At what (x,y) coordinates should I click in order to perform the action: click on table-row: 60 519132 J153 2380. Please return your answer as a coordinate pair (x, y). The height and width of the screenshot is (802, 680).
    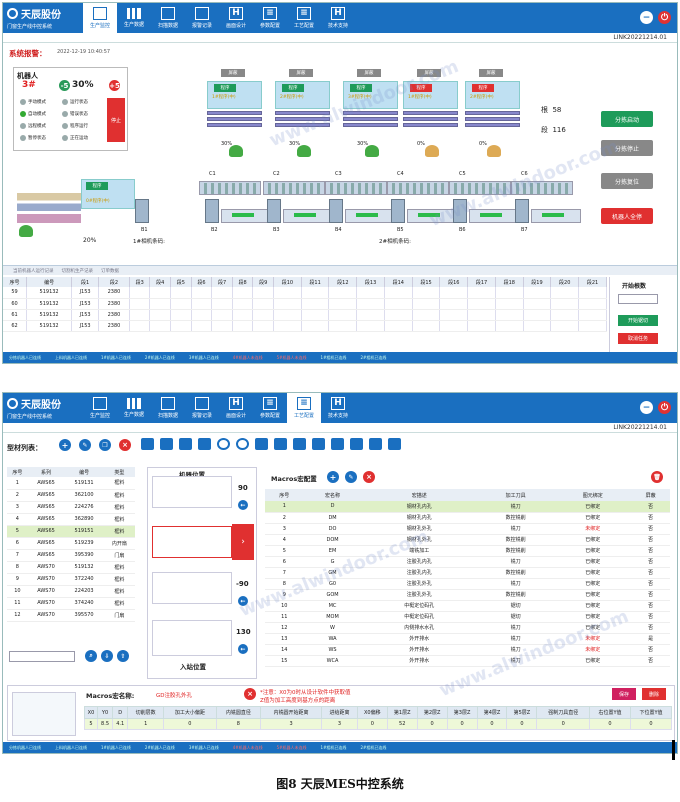
    Looking at the image, I should click on (305, 304).